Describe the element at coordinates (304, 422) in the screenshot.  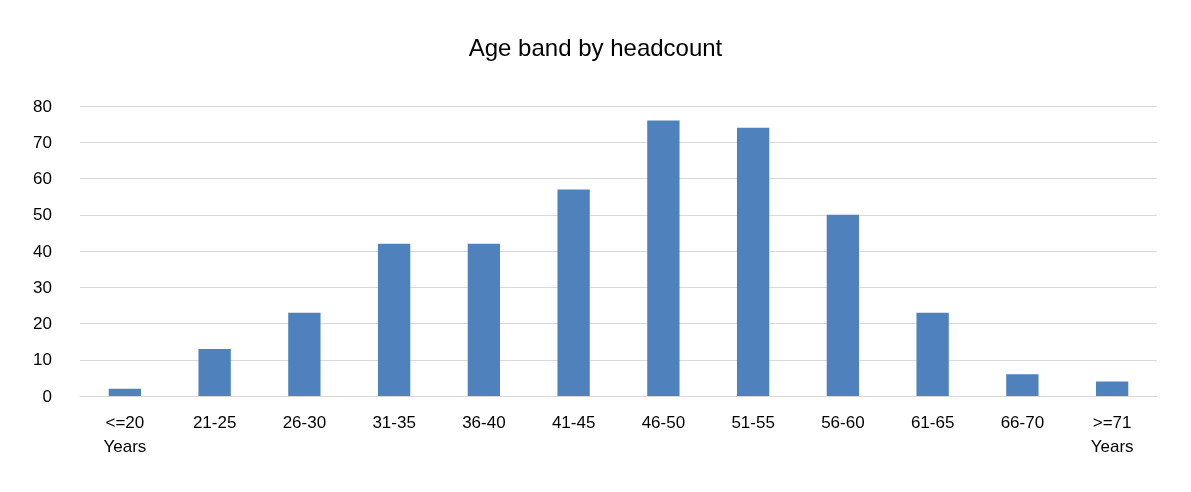
I see `x-tick-label: 26-30` at that location.